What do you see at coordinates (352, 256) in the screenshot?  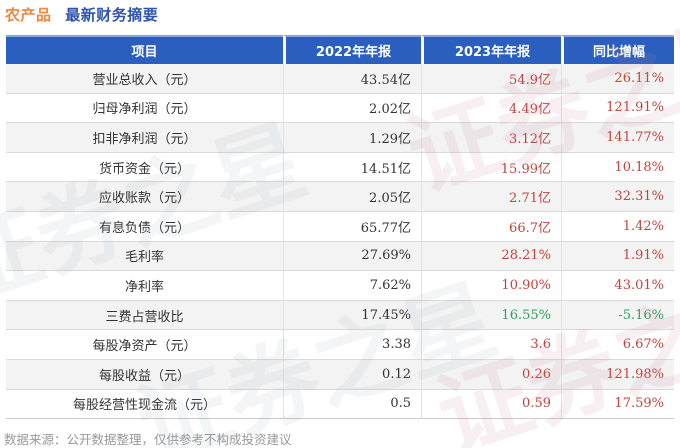 I see `value-2022: 27.69%` at bounding box center [352, 256].